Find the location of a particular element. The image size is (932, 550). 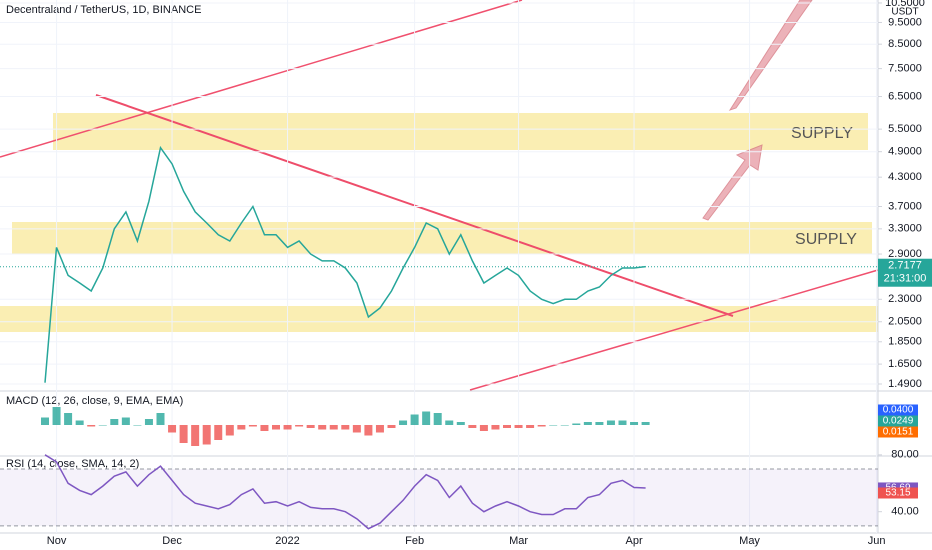

y-tick-label: 5.5000 is located at coordinates (905, 129).